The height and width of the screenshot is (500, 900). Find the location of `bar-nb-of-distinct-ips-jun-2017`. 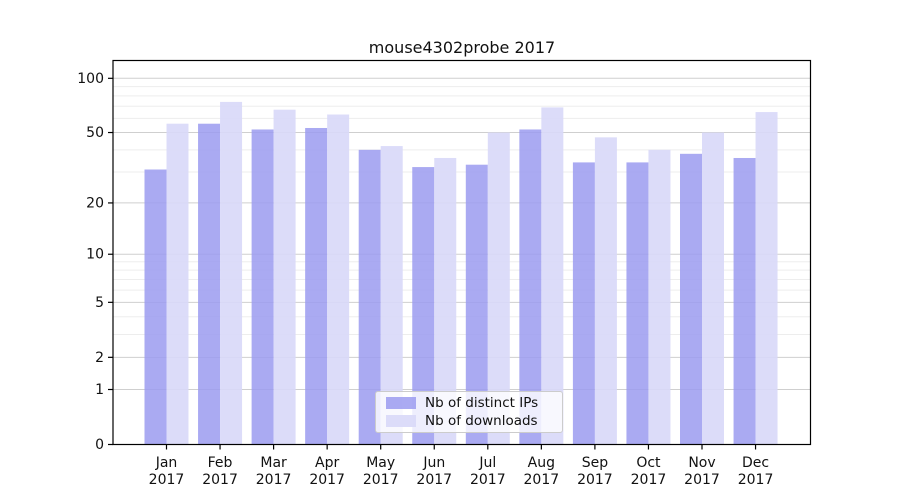

bar-nb-of-distinct-ips-jun-2017 is located at coordinates (423, 306).